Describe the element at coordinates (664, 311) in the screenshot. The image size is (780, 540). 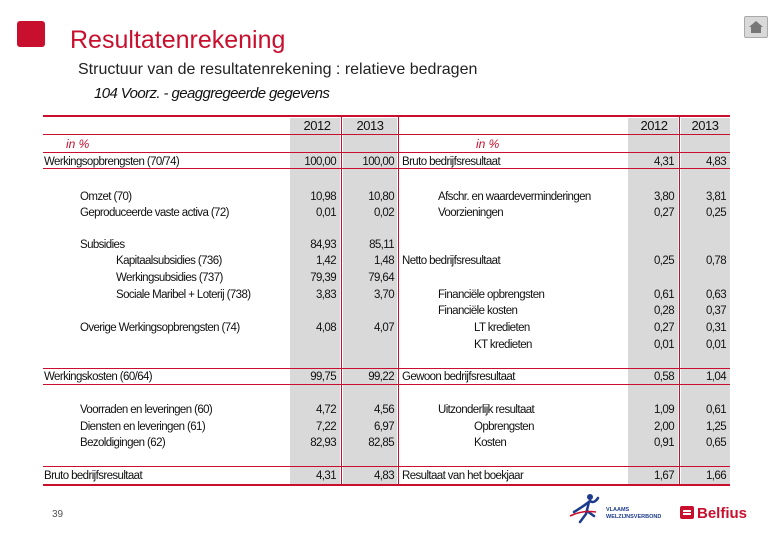
I see `table-cell-value: 0,28` at that location.